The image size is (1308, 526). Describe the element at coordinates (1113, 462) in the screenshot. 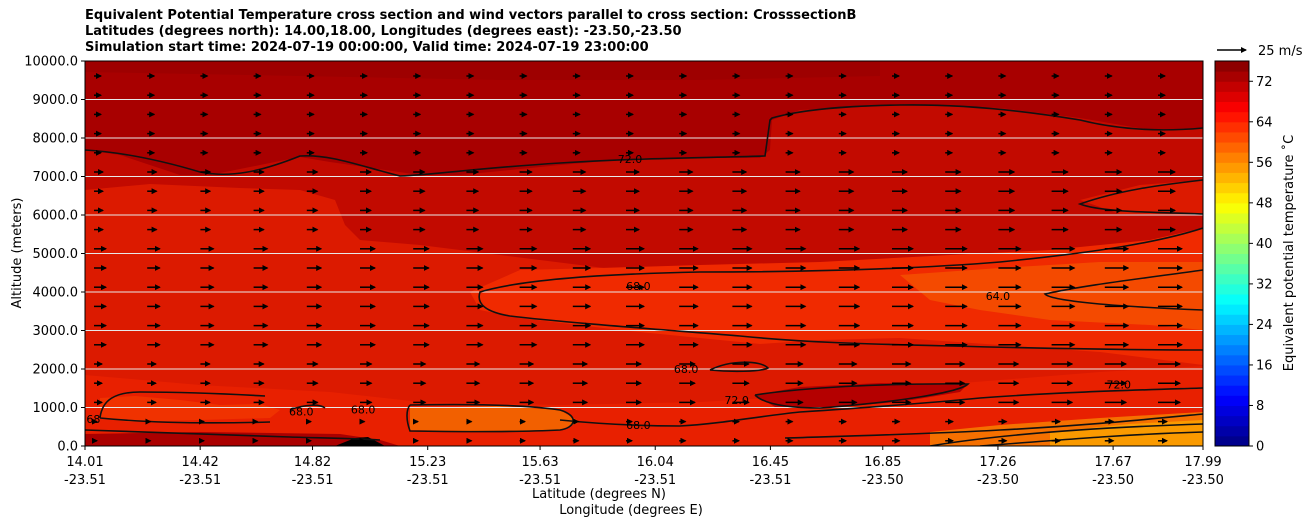

I see `x-tick-label-lat: 17.67` at that location.